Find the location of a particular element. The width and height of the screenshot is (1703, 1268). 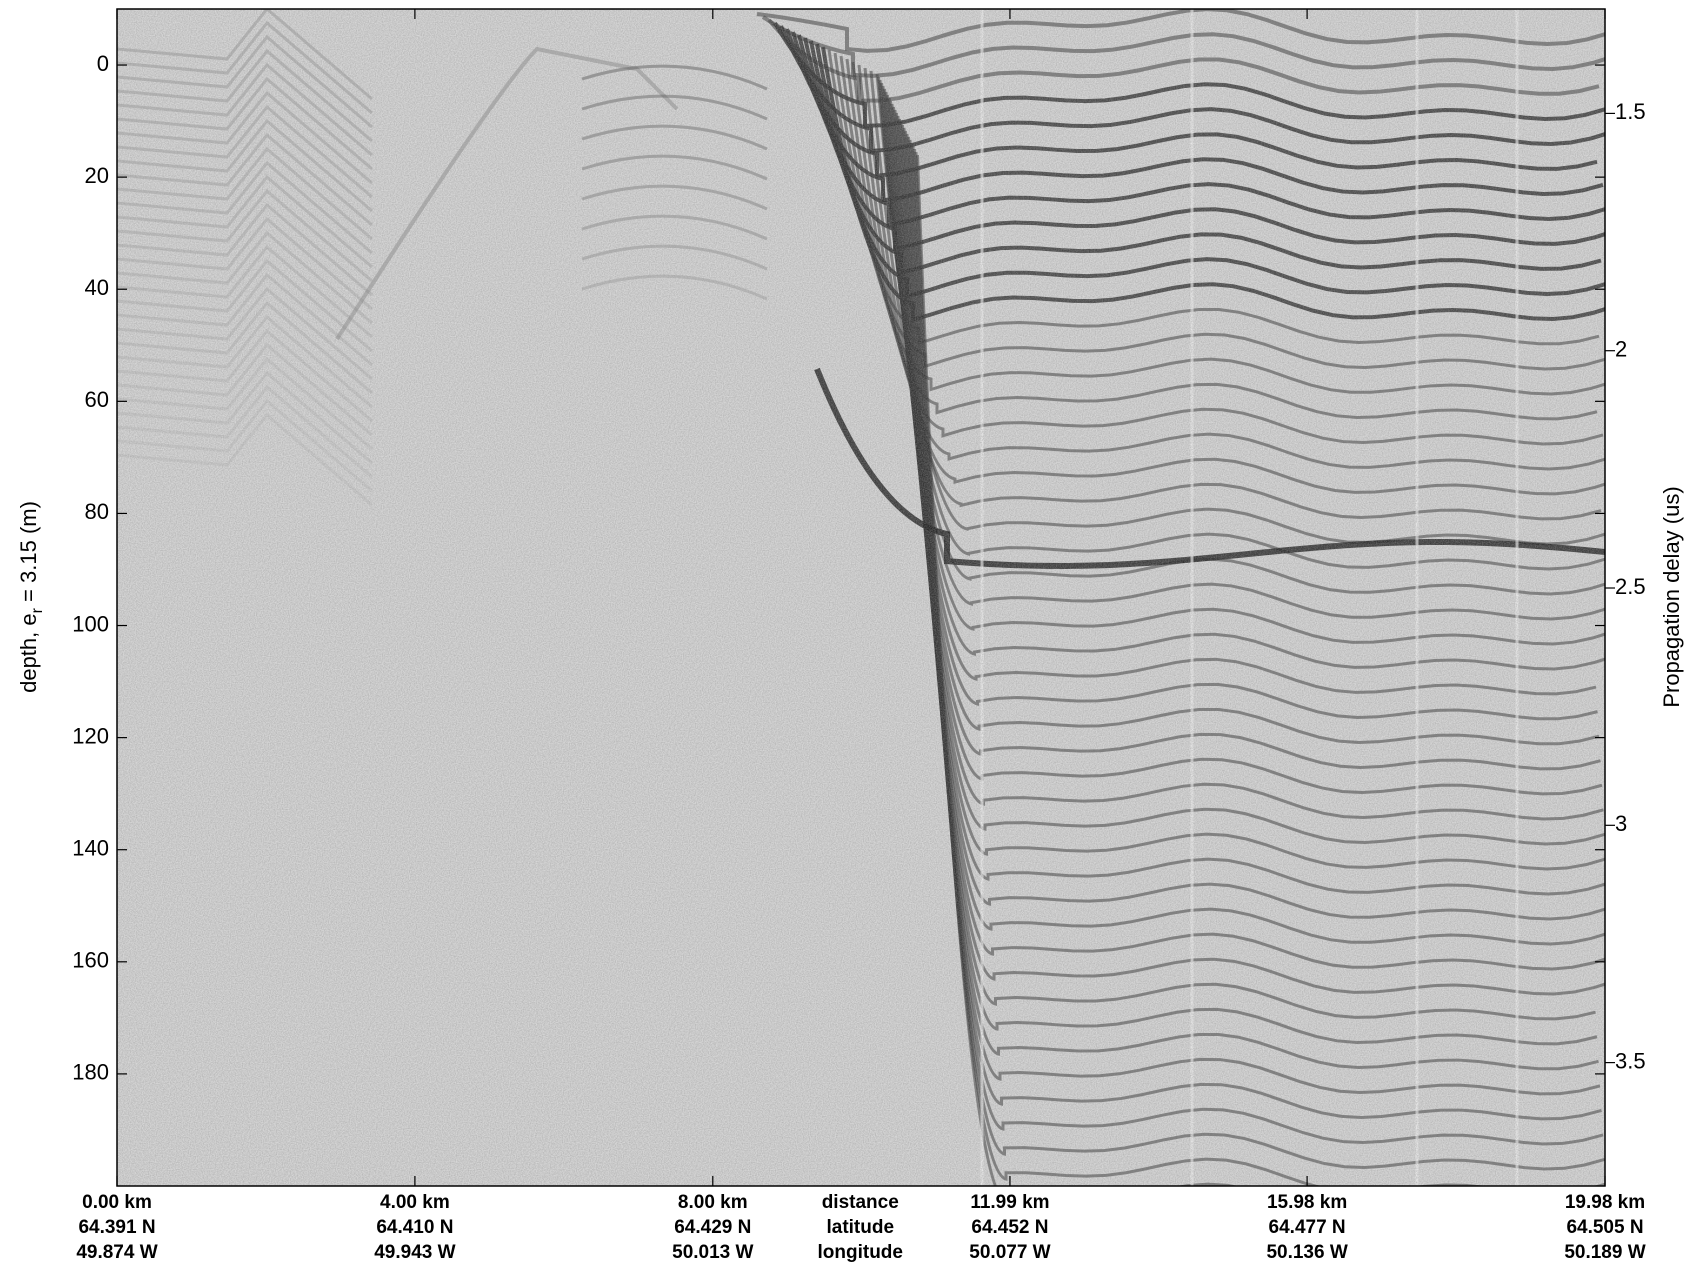

y-tick-label: 160 is located at coordinates (90, 960).